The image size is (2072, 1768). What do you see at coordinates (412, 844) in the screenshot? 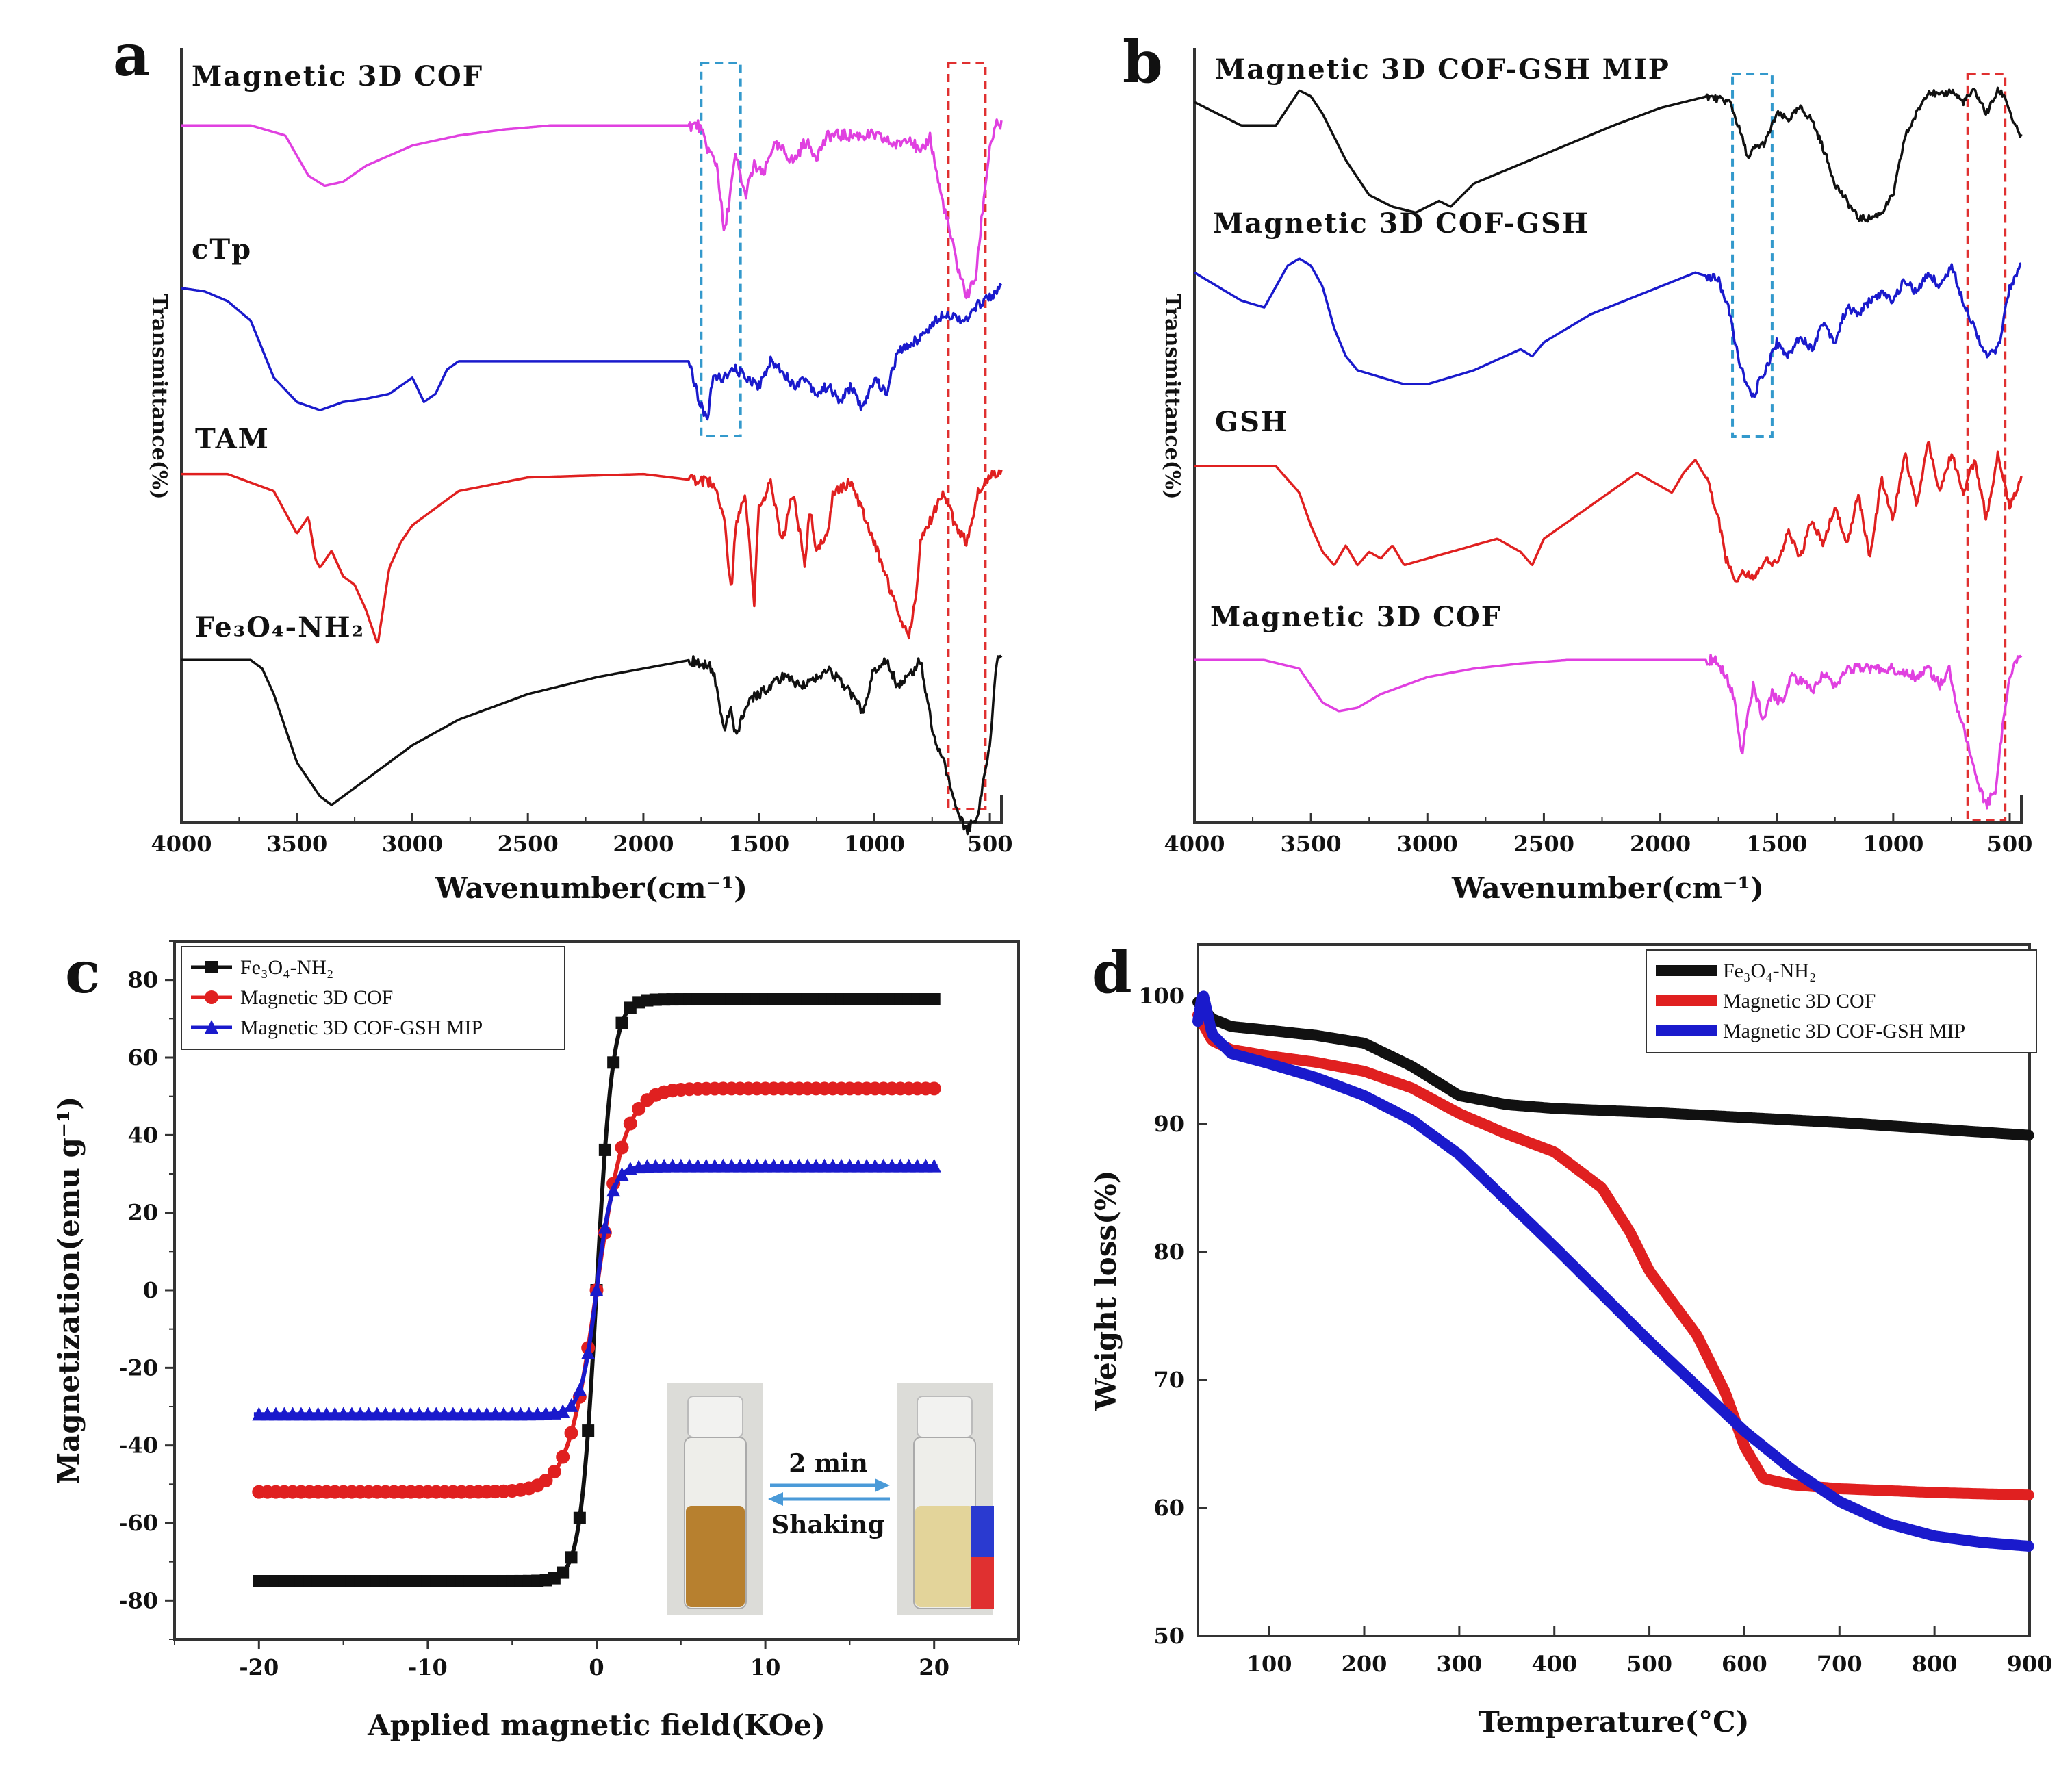
I see `panel-a-xtick-label: 3000` at bounding box center [412, 844].